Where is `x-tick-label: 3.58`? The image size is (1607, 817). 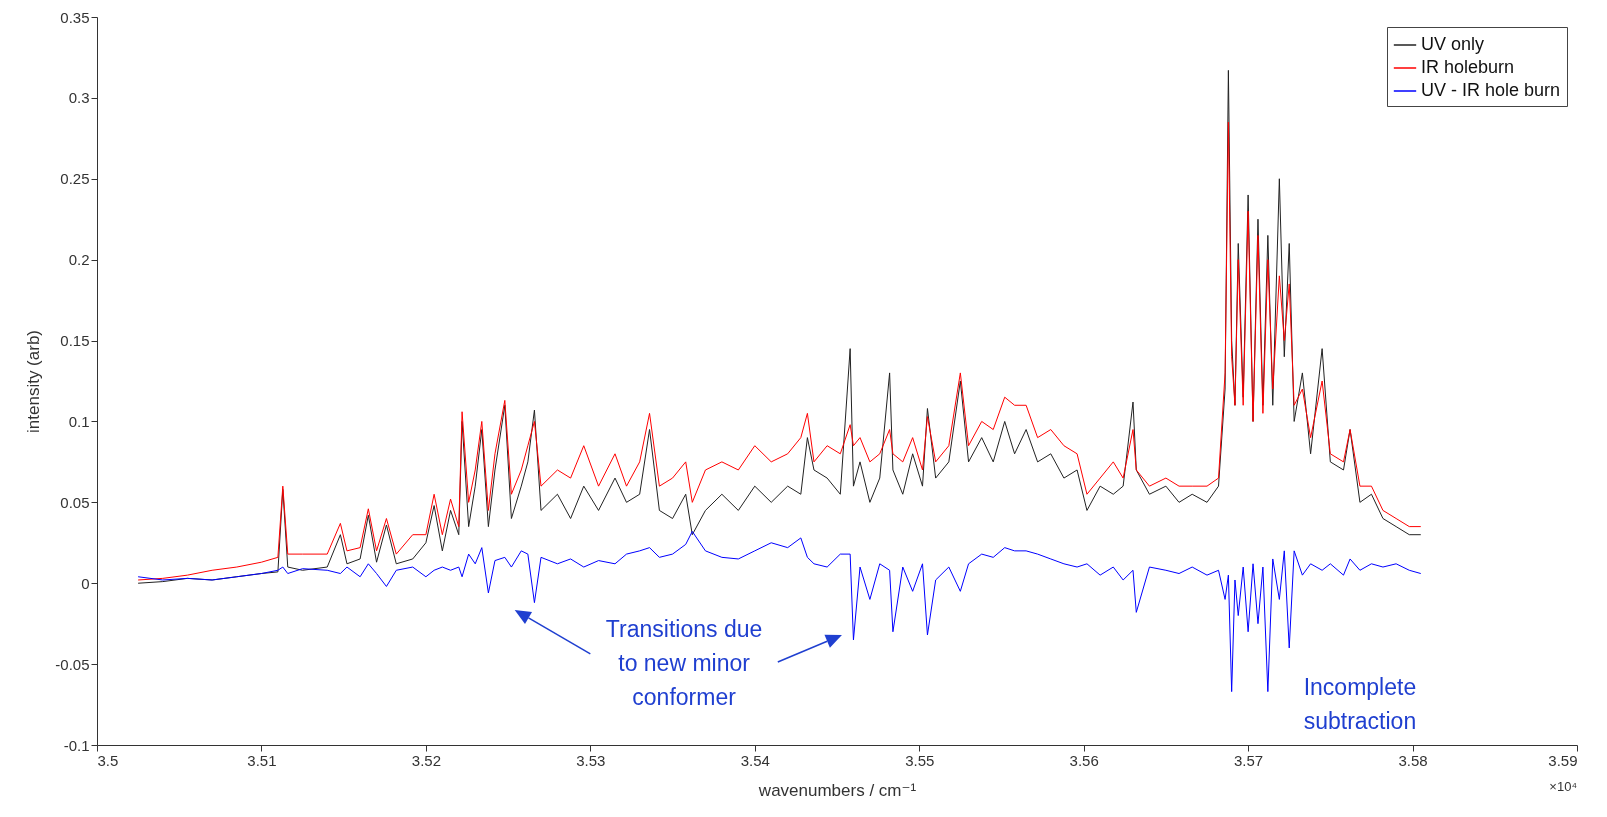 x-tick-label: 3.58 is located at coordinates (1413, 760).